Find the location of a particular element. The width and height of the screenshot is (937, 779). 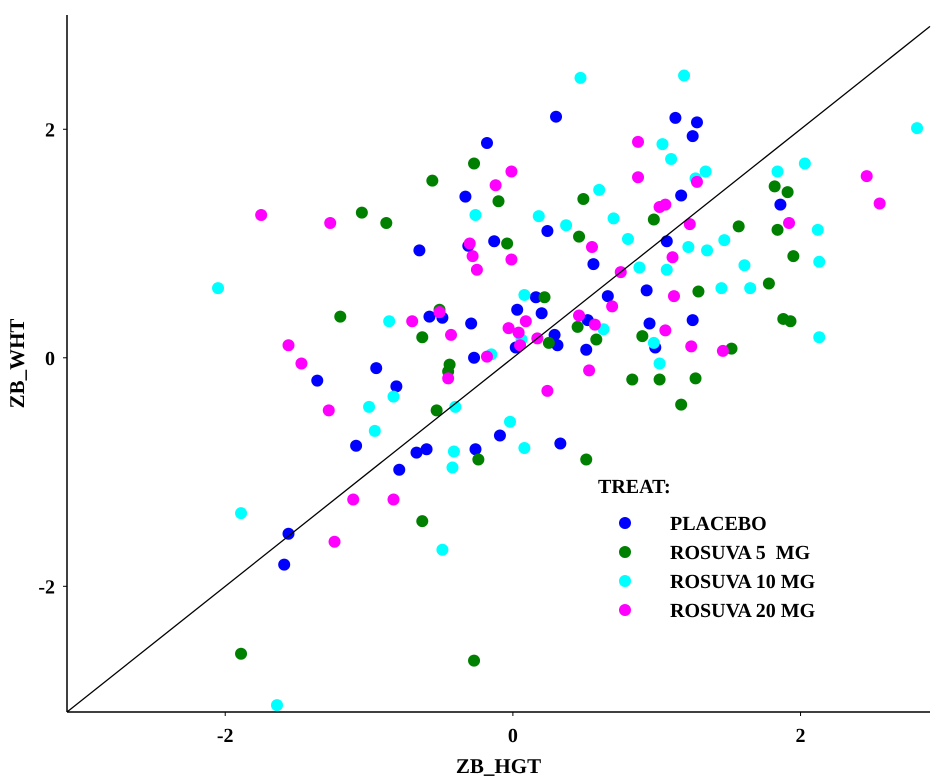

legend-label: ROSUVA 5 MG is located at coordinates (740, 553).